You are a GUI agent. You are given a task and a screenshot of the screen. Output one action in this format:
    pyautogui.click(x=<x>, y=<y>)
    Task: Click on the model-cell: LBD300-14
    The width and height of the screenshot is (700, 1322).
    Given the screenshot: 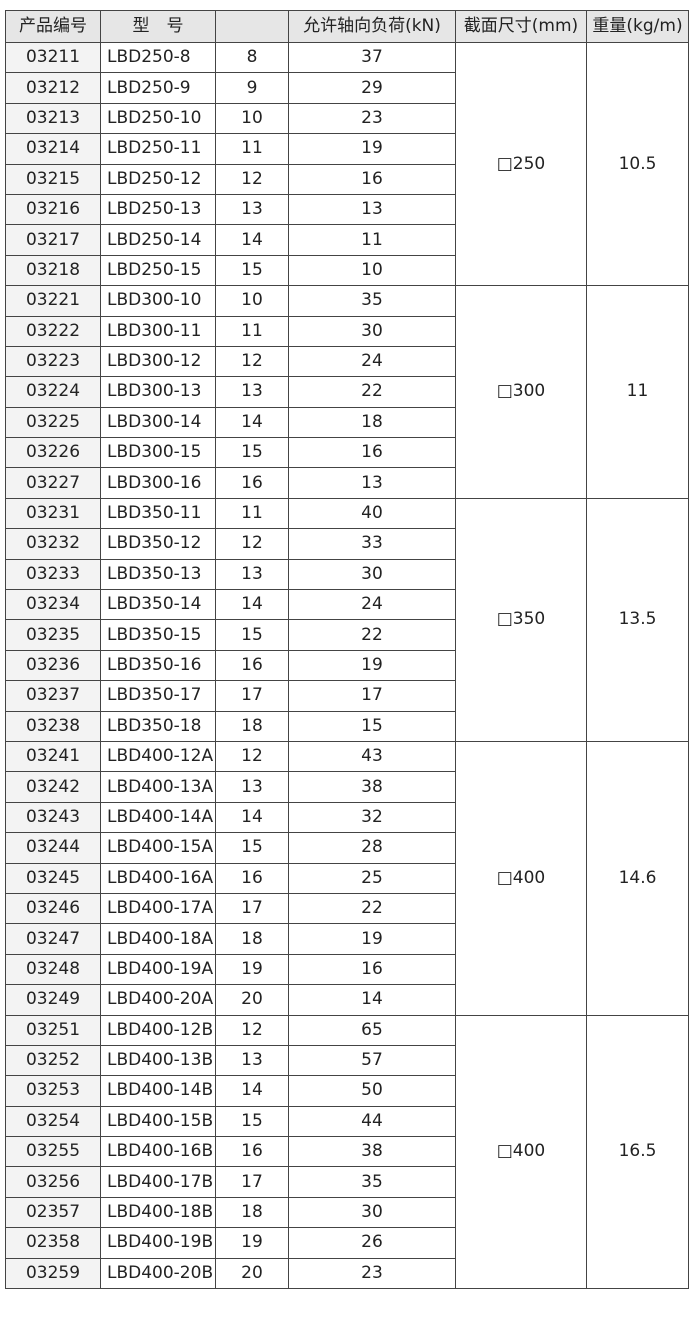 What is the action you would take?
    pyautogui.click(x=158, y=422)
    